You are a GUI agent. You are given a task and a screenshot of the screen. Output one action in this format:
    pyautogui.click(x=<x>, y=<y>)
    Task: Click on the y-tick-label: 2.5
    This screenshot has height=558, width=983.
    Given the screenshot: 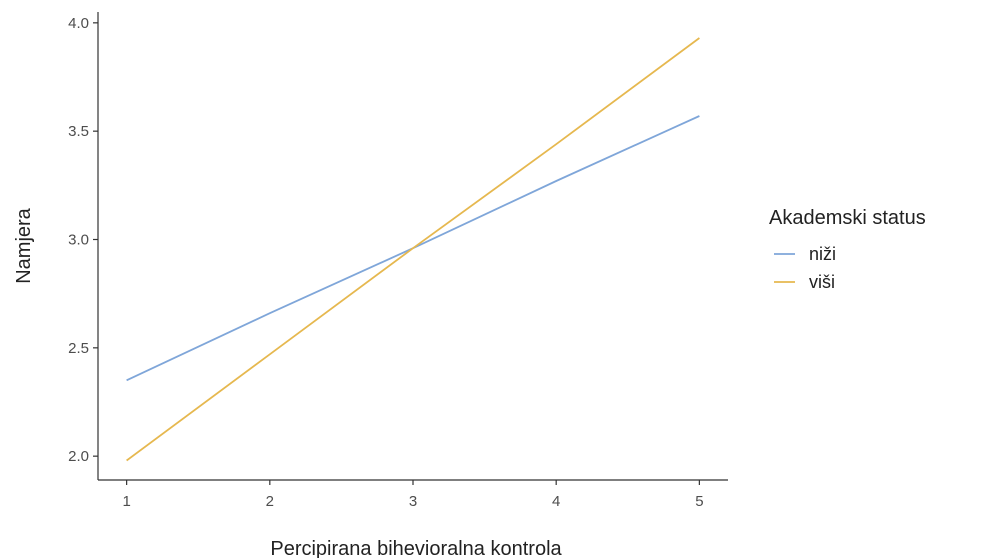 What is the action you would take?
    pyautogui.click(x=78, y=348)
    